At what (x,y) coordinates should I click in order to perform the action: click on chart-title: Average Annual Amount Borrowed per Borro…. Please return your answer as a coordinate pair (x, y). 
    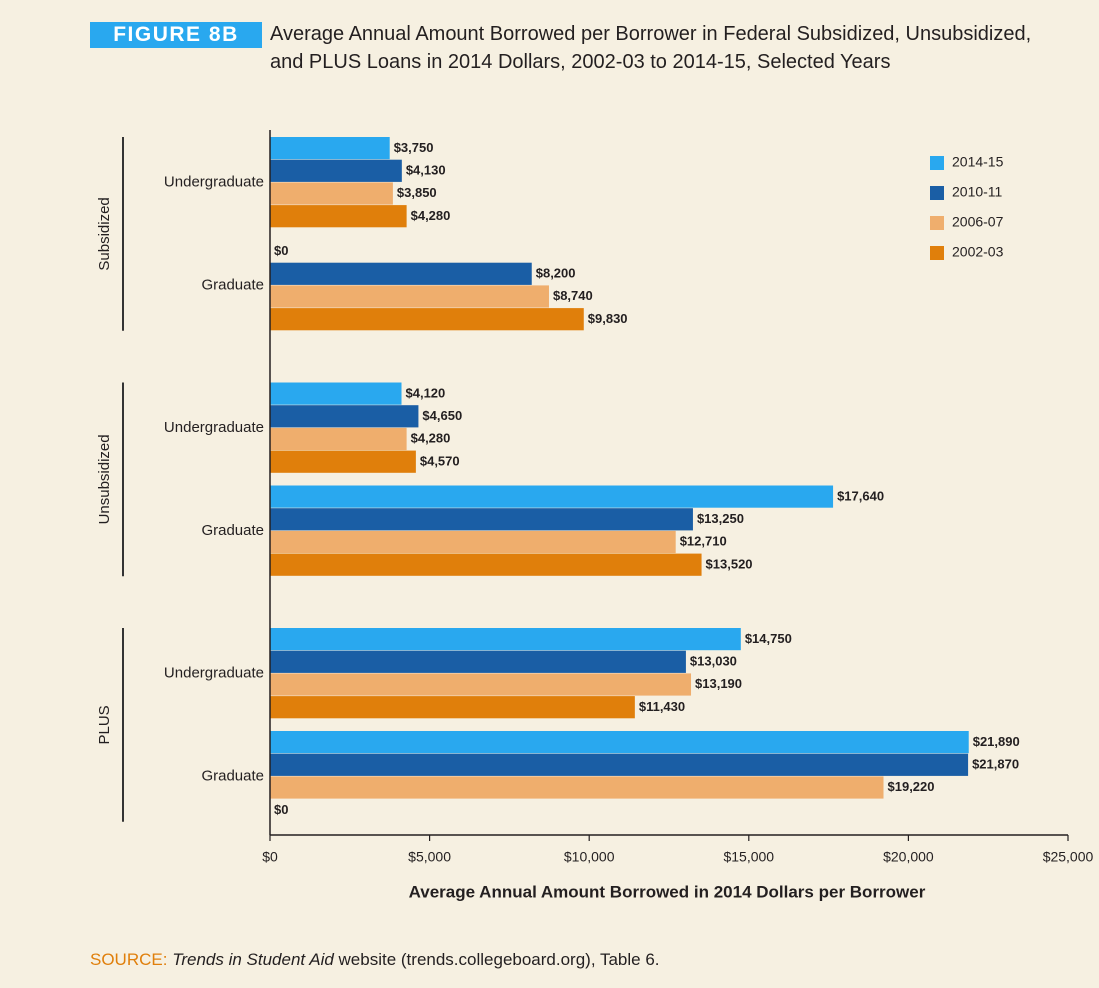
    Looking at the image, I should click on (651, 48).